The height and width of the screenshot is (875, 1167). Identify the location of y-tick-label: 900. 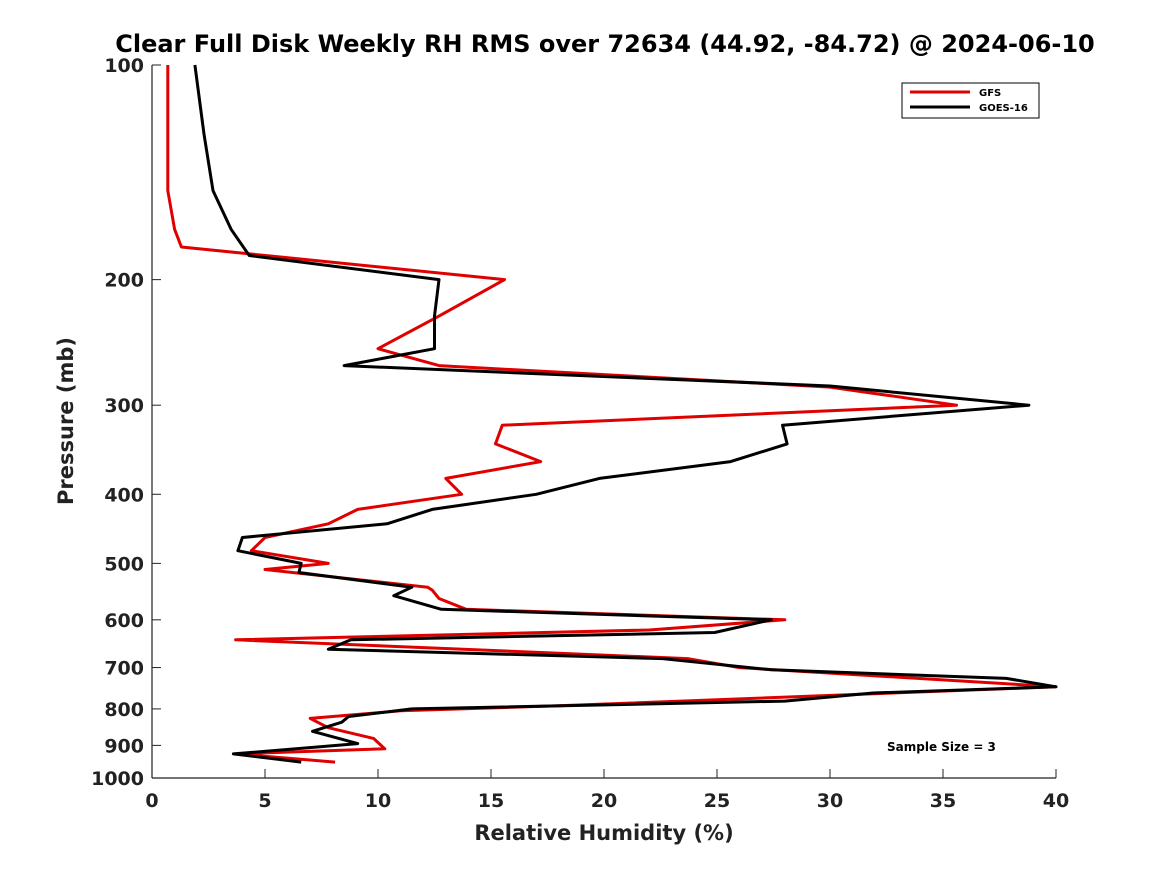
(124, 746).